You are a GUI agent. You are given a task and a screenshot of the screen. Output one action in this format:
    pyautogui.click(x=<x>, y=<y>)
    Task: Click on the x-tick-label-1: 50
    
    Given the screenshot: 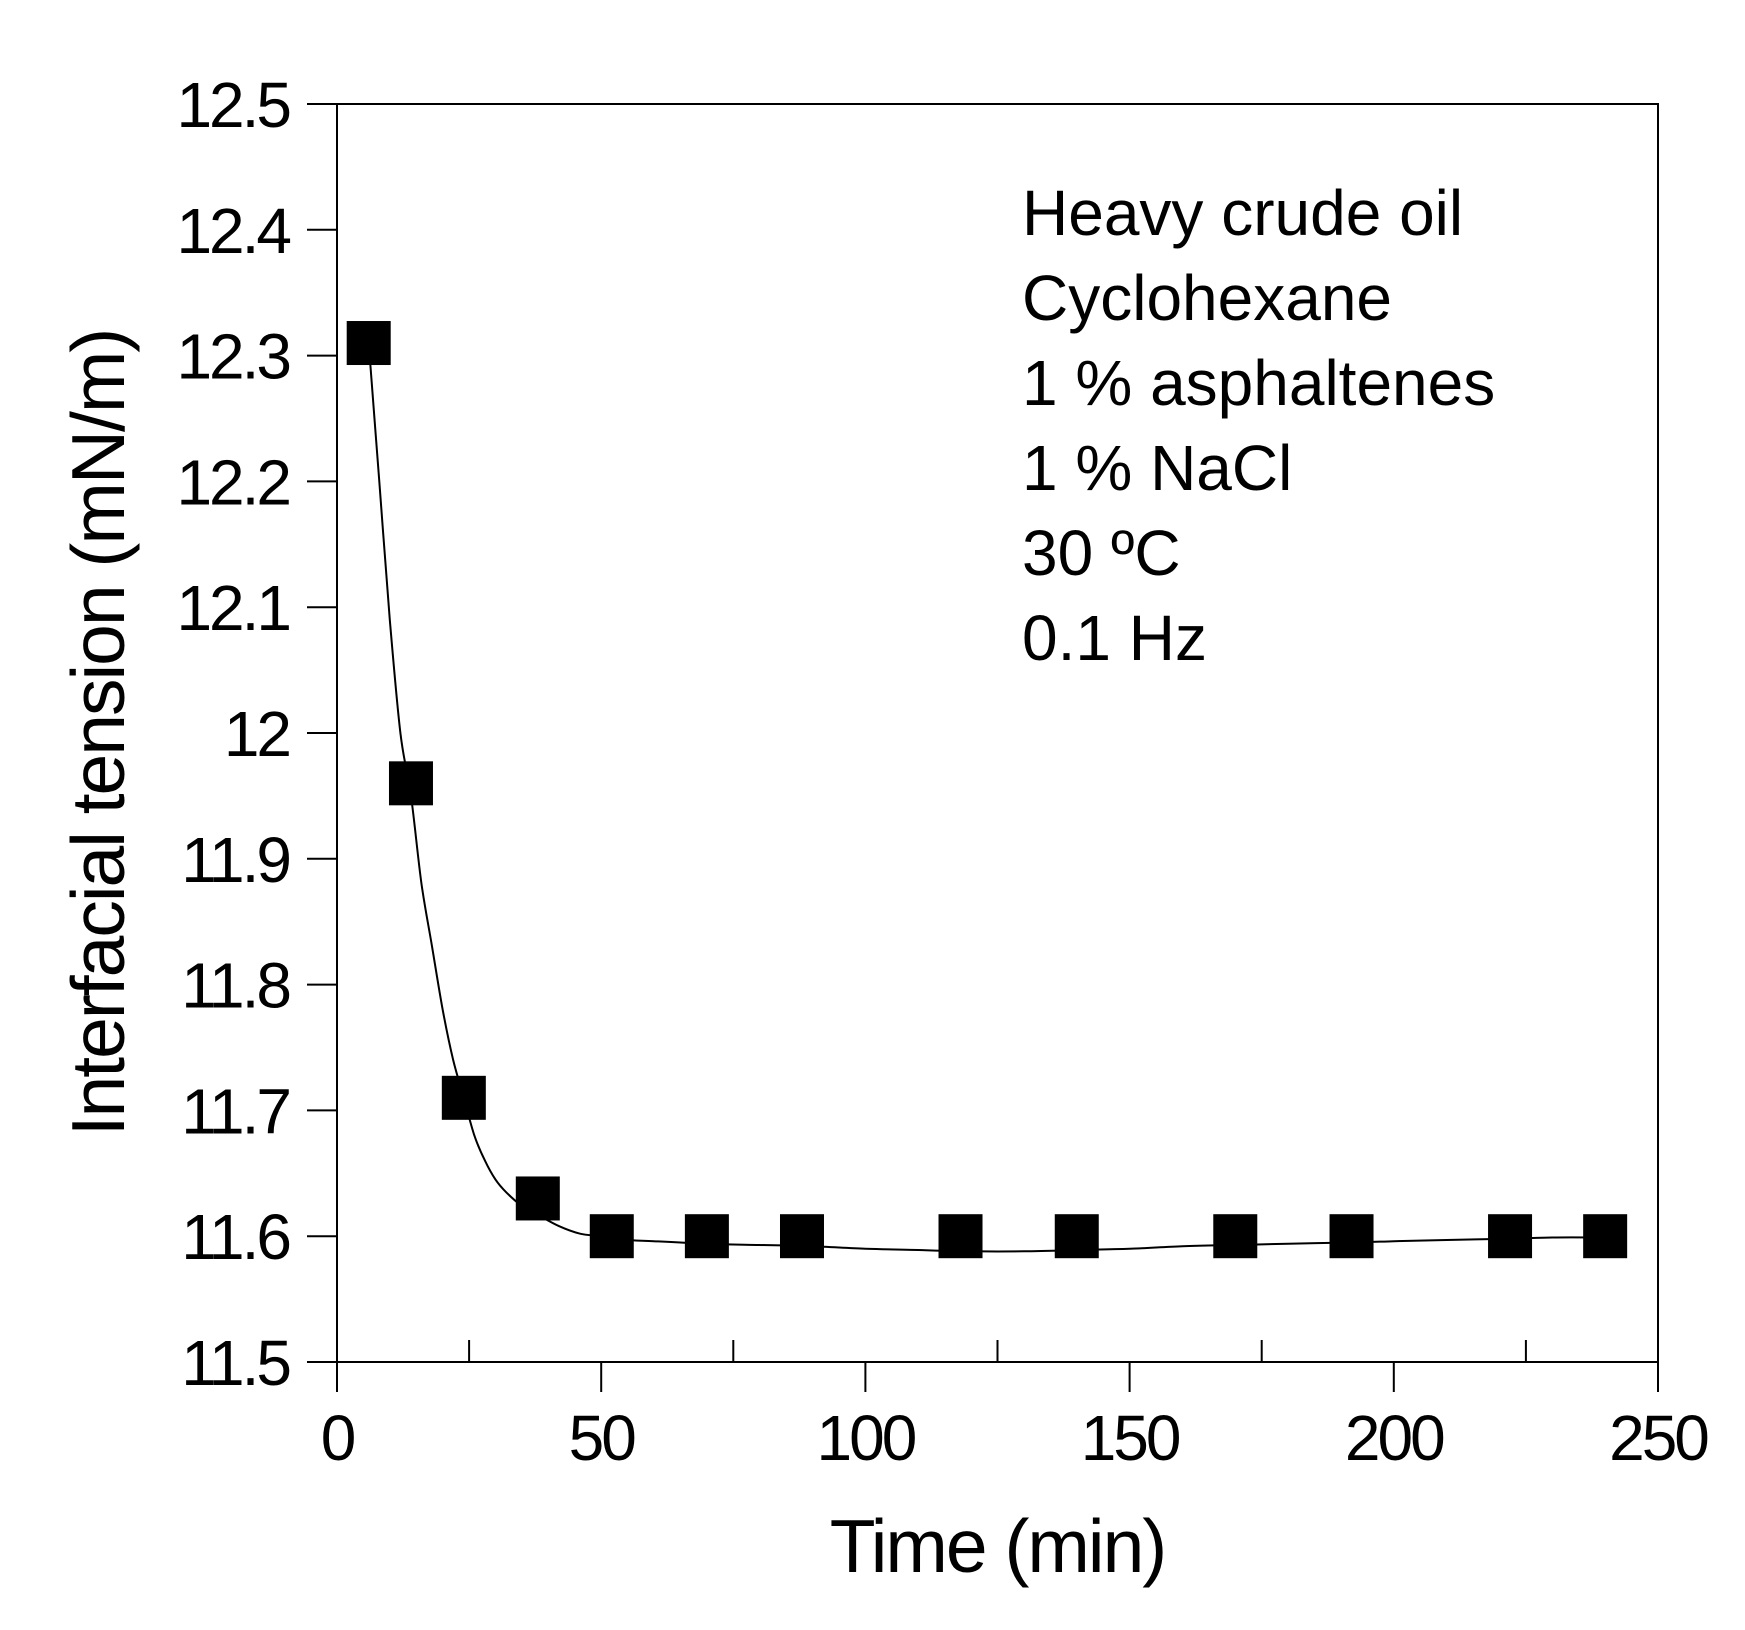 What is the action you would take?
    pyautogui.click(x=602, y=1438)
    